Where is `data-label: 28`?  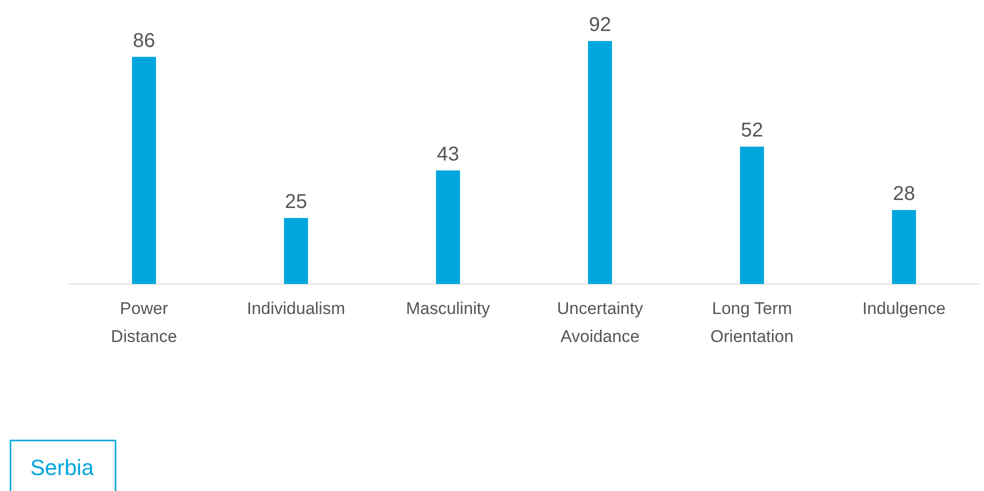
data-label: 28 is located at coordinates (904, 194).